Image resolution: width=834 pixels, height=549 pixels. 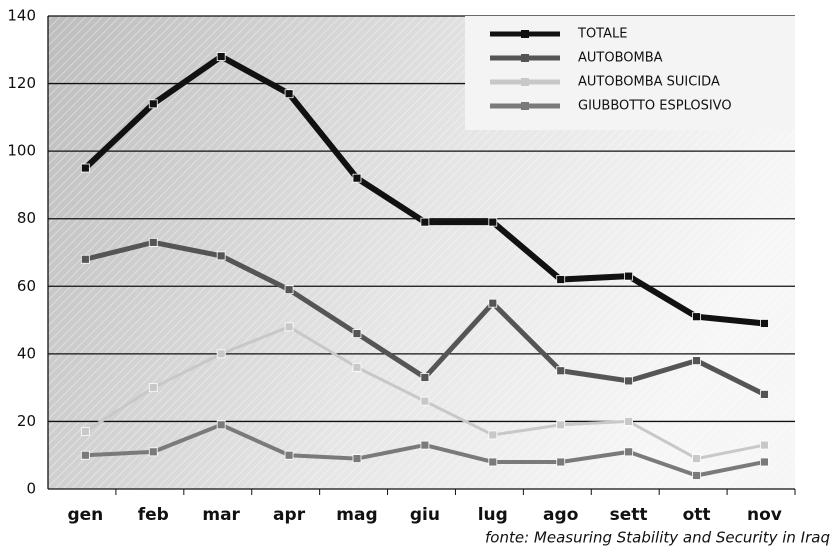 I want to click on x-tick-label: mar, so click(x=221, y=515).